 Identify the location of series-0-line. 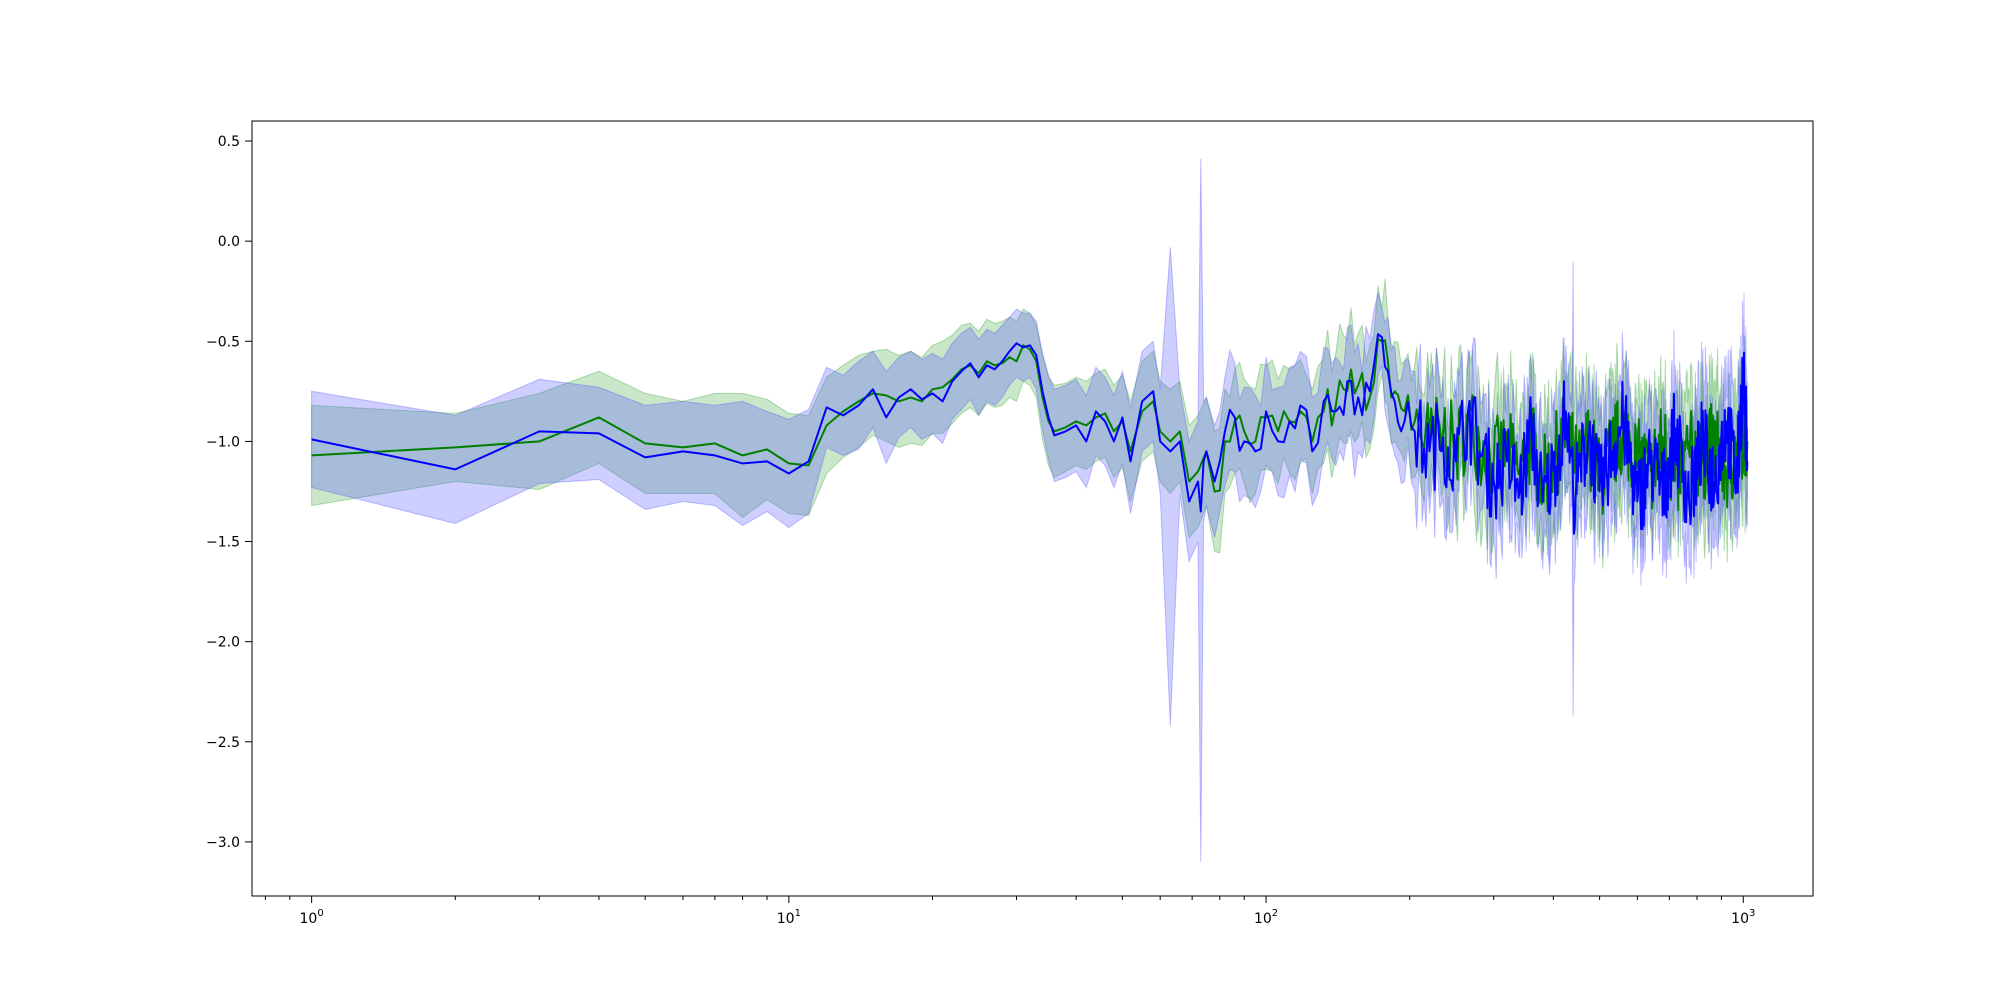
(1030, 426).